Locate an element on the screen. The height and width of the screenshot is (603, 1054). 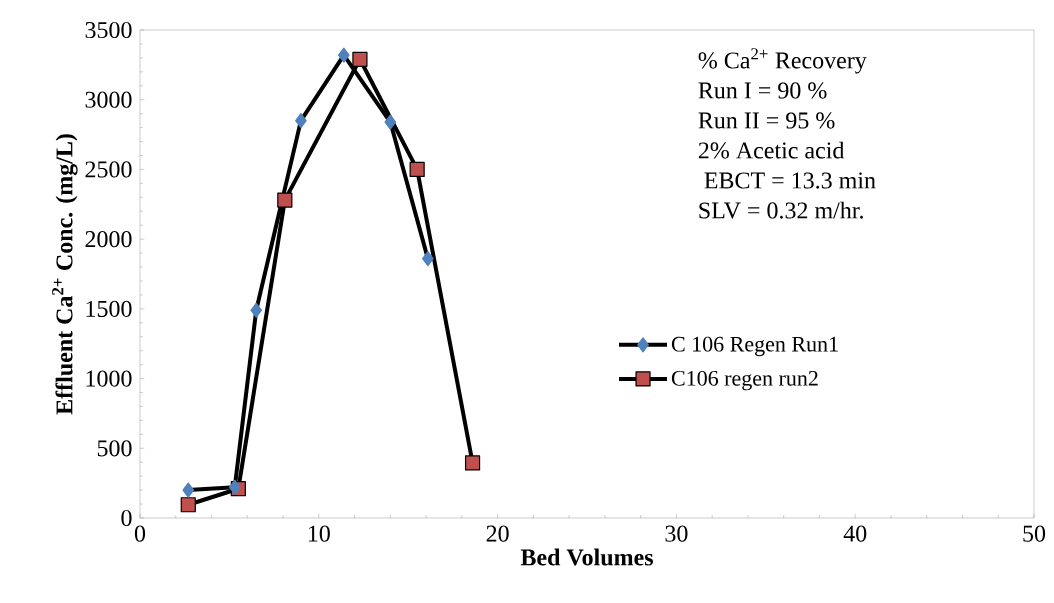
annotation: Run I = 90 % is located at coordinates (762, 90).